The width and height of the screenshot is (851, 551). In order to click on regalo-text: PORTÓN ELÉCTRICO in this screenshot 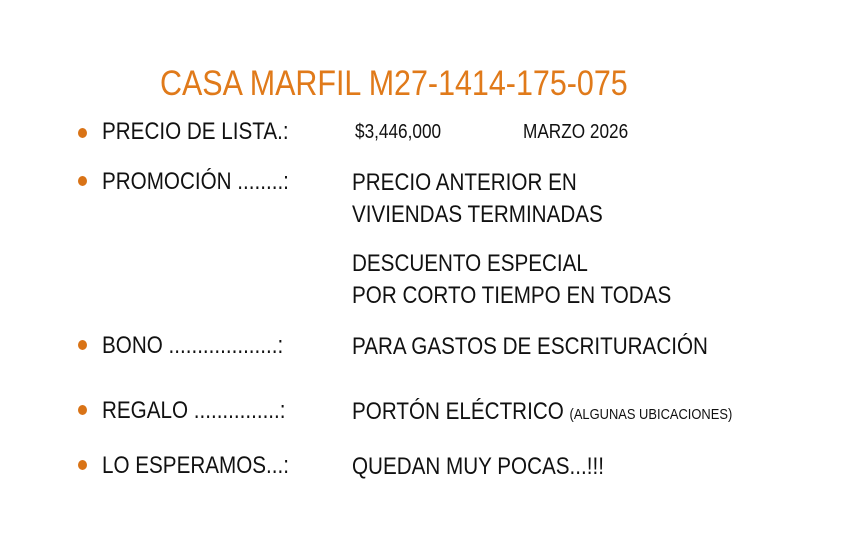, I will do `click(458, 411)`.